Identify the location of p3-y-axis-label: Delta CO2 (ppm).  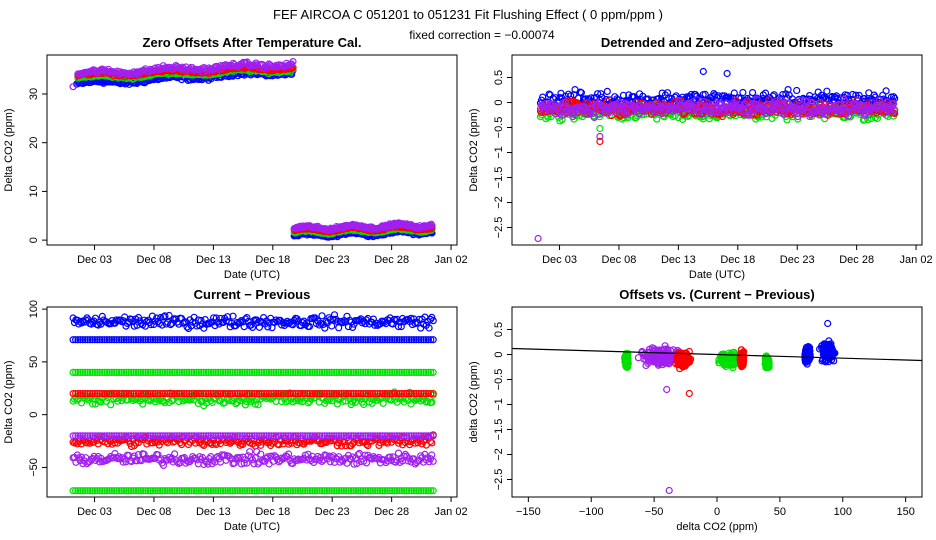
(9, 401).